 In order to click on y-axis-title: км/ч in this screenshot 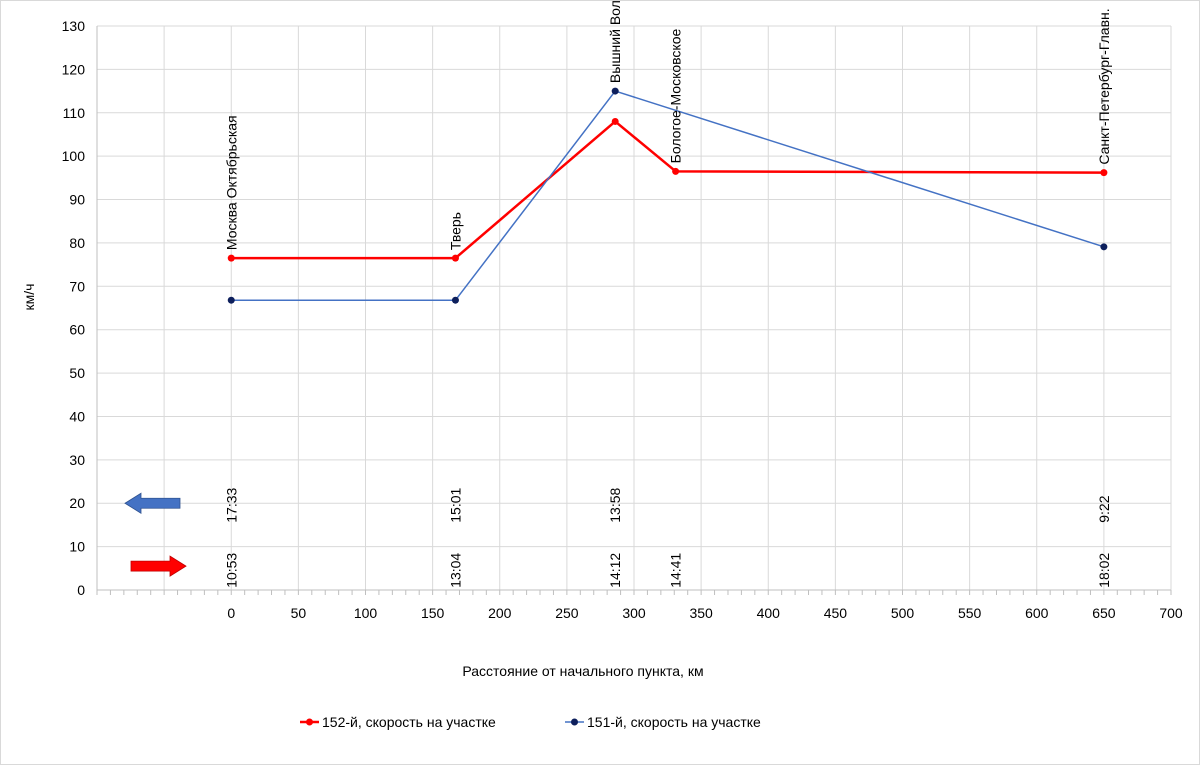, I will do `click(29, 297)`.